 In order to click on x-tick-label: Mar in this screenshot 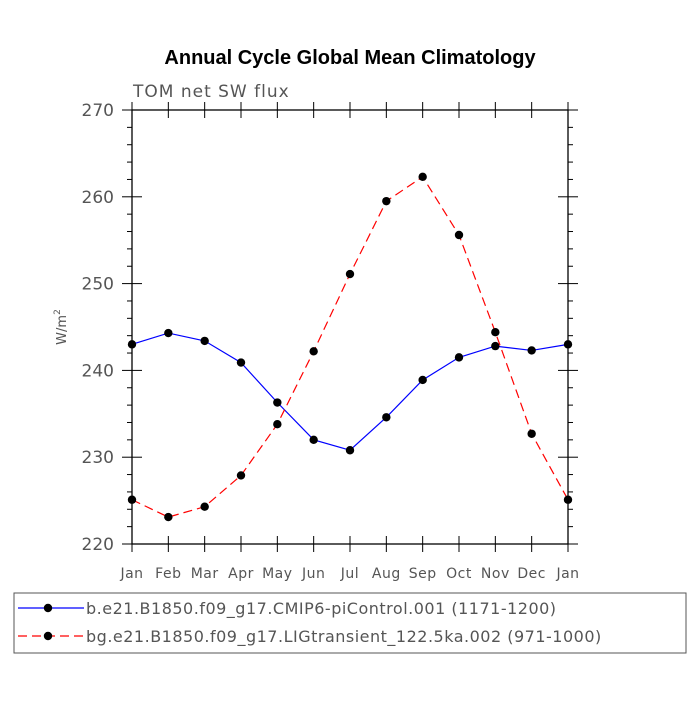, I will do `click(205, 574)`.